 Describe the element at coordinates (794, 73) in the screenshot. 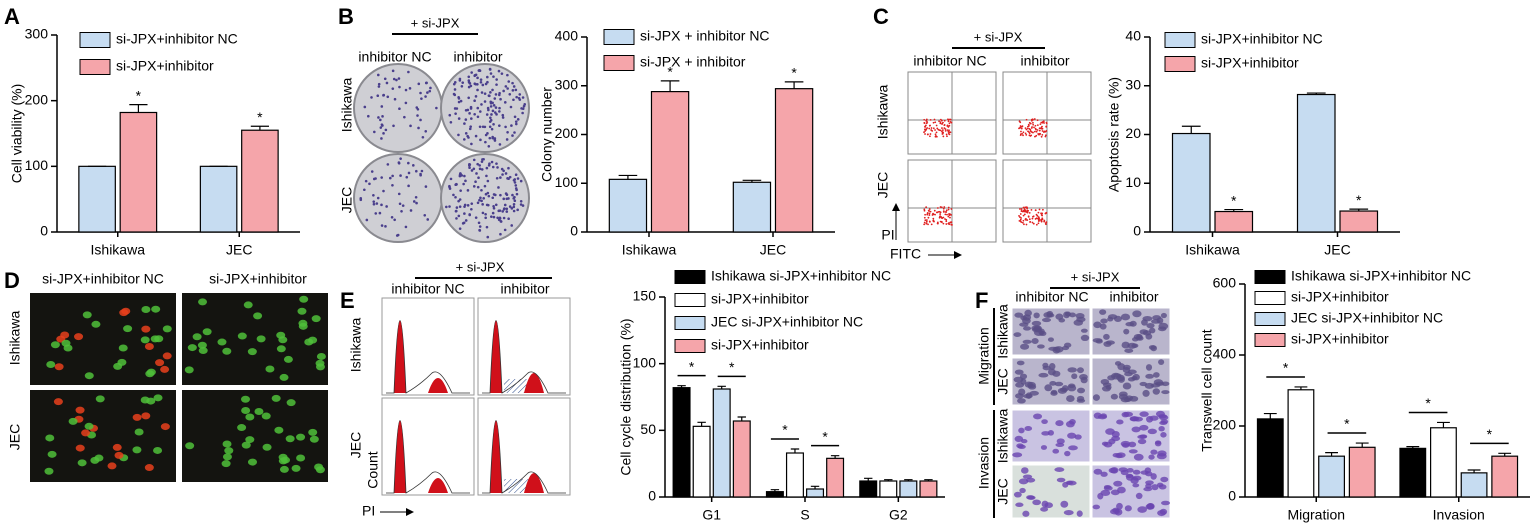

I see `significance: *` at that location.